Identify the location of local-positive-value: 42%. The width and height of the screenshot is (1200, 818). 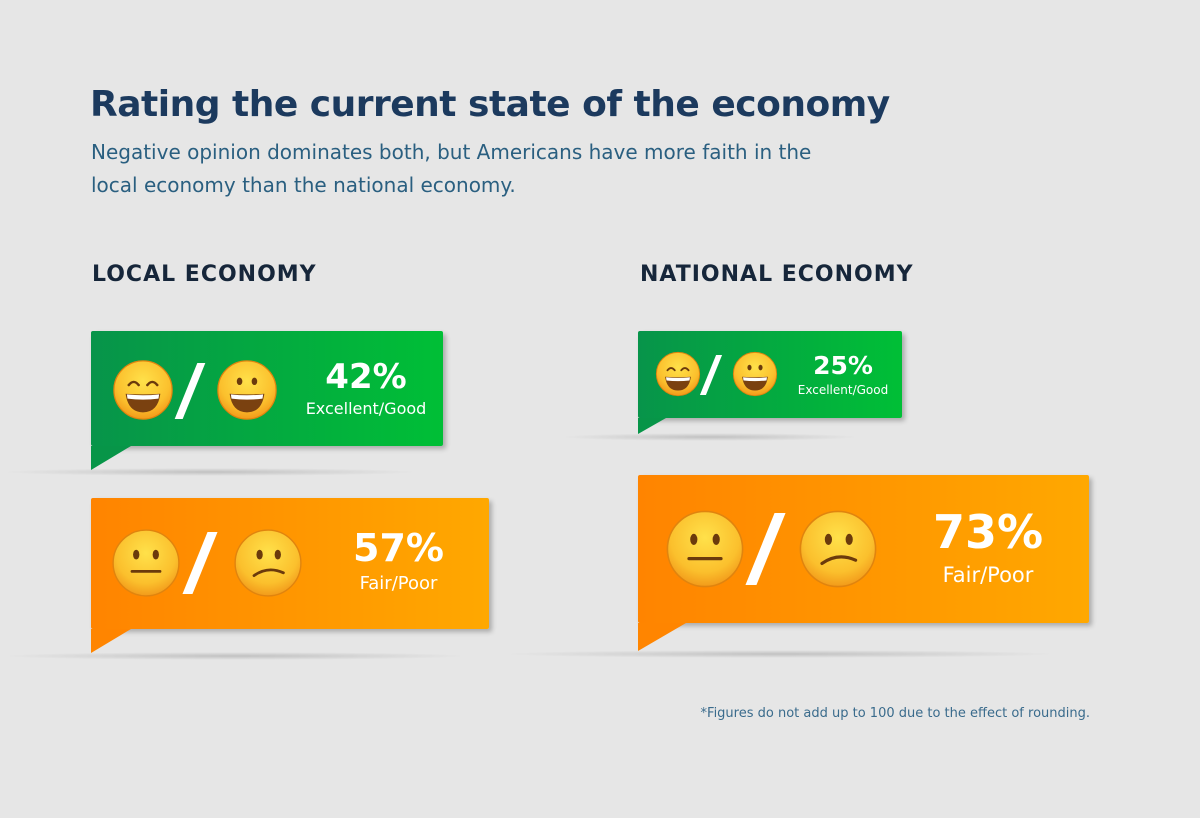
(366, 377).